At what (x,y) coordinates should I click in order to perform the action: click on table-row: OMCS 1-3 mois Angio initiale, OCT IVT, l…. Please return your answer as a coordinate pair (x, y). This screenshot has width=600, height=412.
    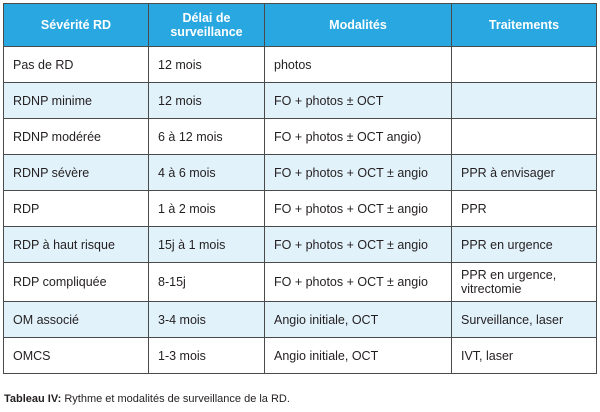
    Looking at the image, I should click on (300, 355).